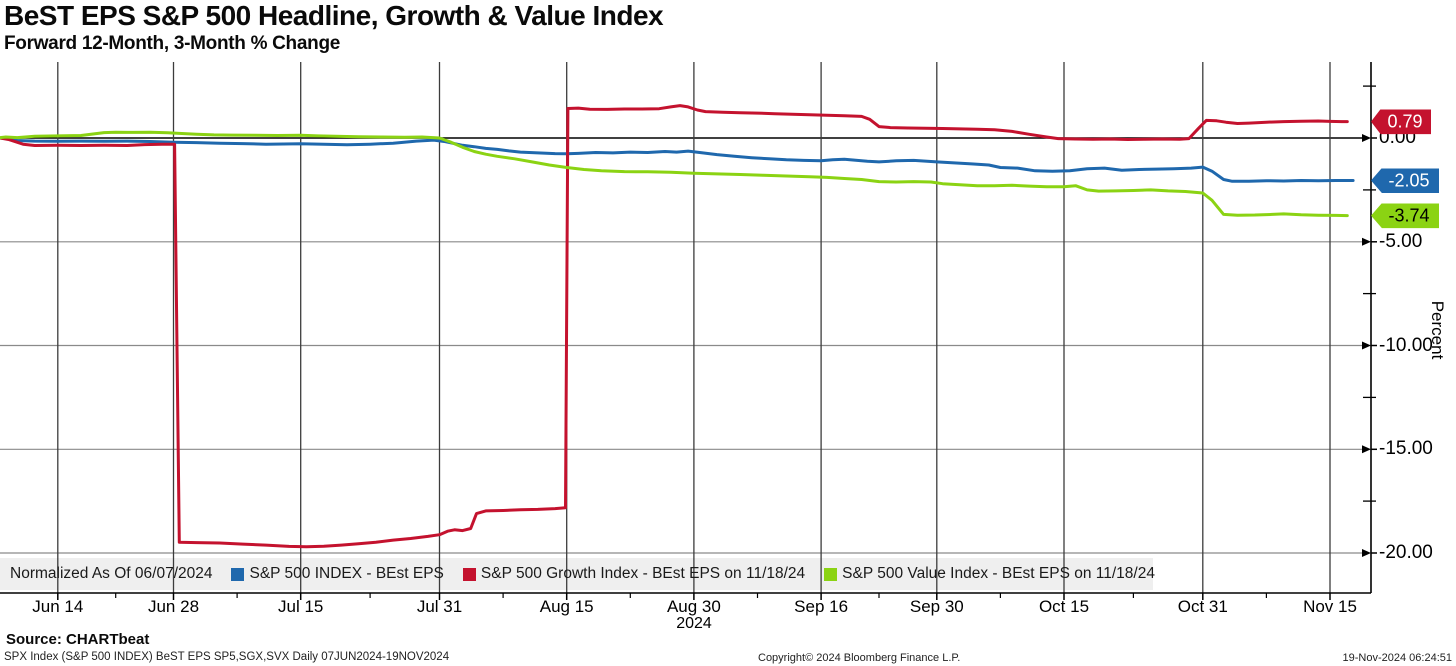 This screenshot has height=666, width=1456. I want to click on legend-background, so click(576, 574).